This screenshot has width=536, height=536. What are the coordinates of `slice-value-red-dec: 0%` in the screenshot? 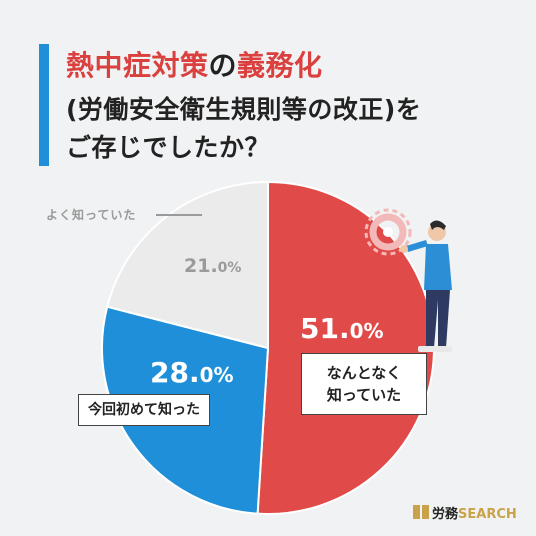 It's located at (366, 331).